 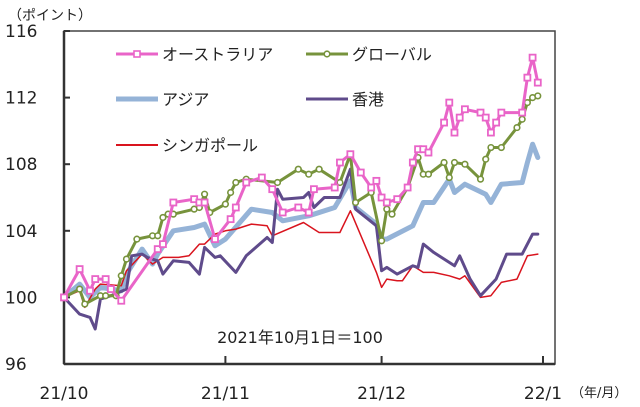 I want to click on legend-item: 香港, so click(x=345, y=99).